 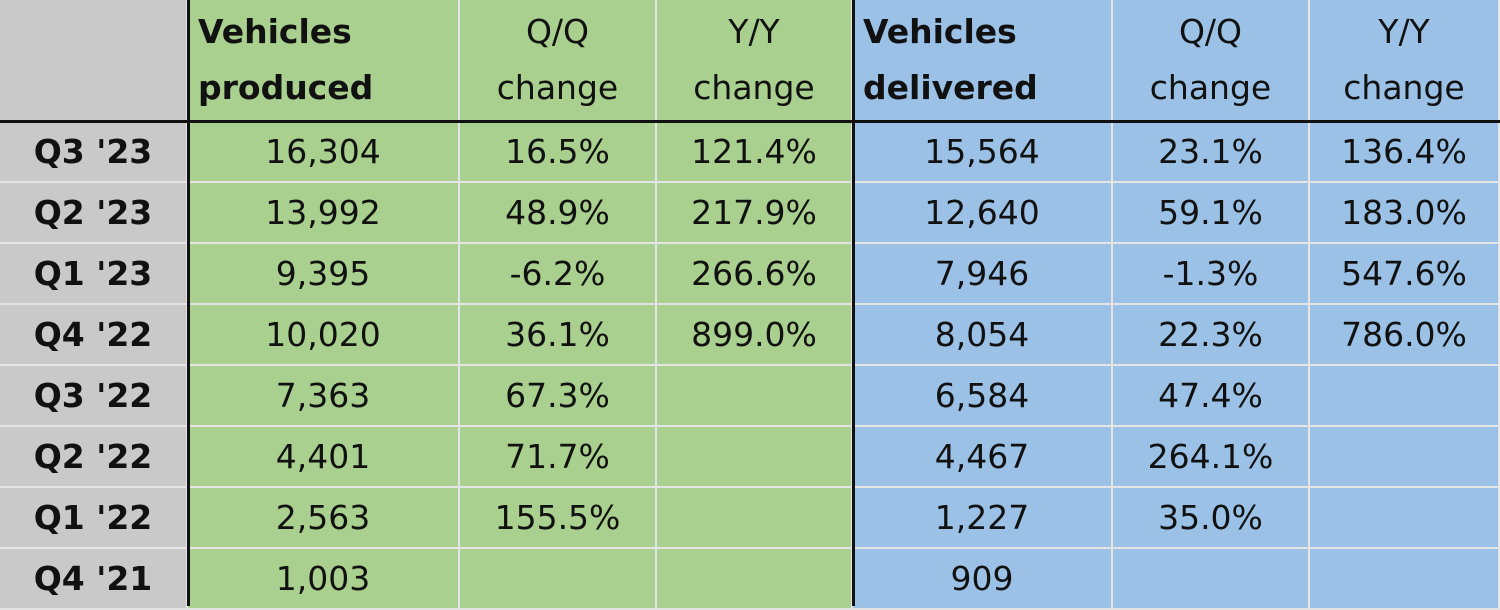 I want to click on row-label-cell: Q4 '21, so click(x=94, y=579).